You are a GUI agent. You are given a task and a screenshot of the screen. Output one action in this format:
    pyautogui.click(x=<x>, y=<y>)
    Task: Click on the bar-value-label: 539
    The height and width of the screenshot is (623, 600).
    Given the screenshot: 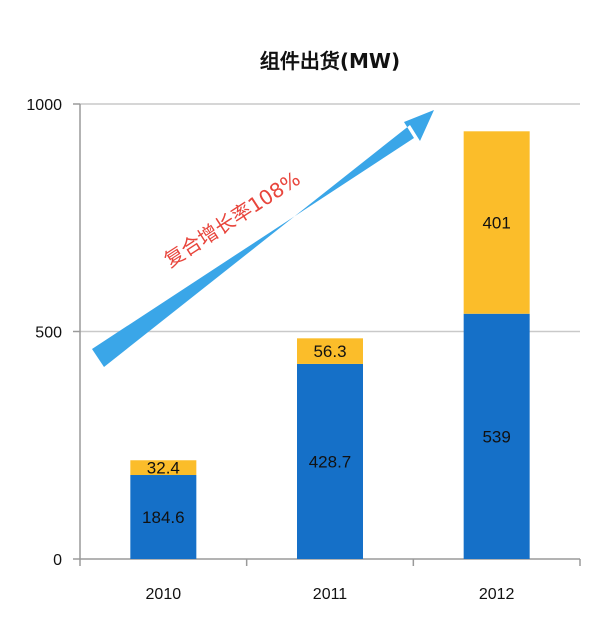 What is the action you would take?
    pyautogui.click(x=496, y=436)
    